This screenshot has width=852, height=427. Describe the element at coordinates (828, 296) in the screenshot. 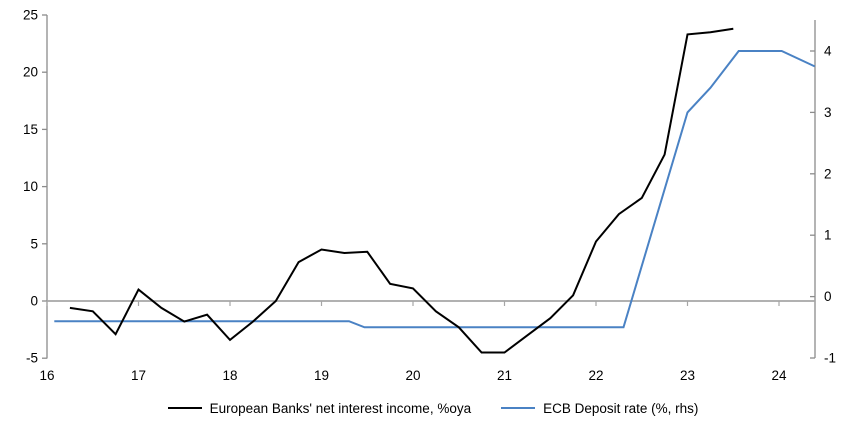

I see `right-axis-tick-label: 0` at that location.